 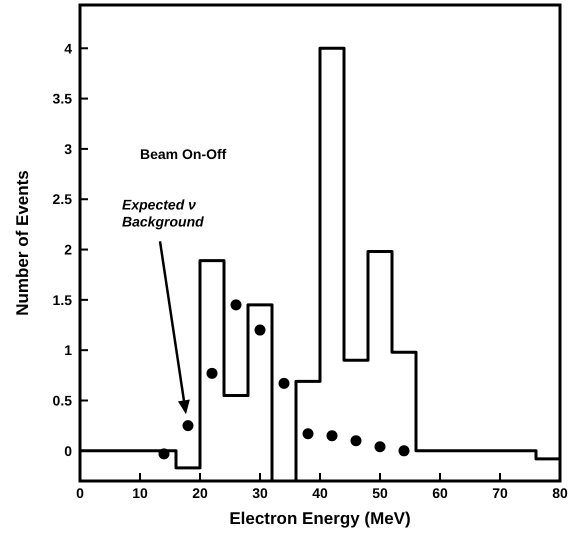 I want to click on y-tick-label: 1, so click(x=68, y=350).